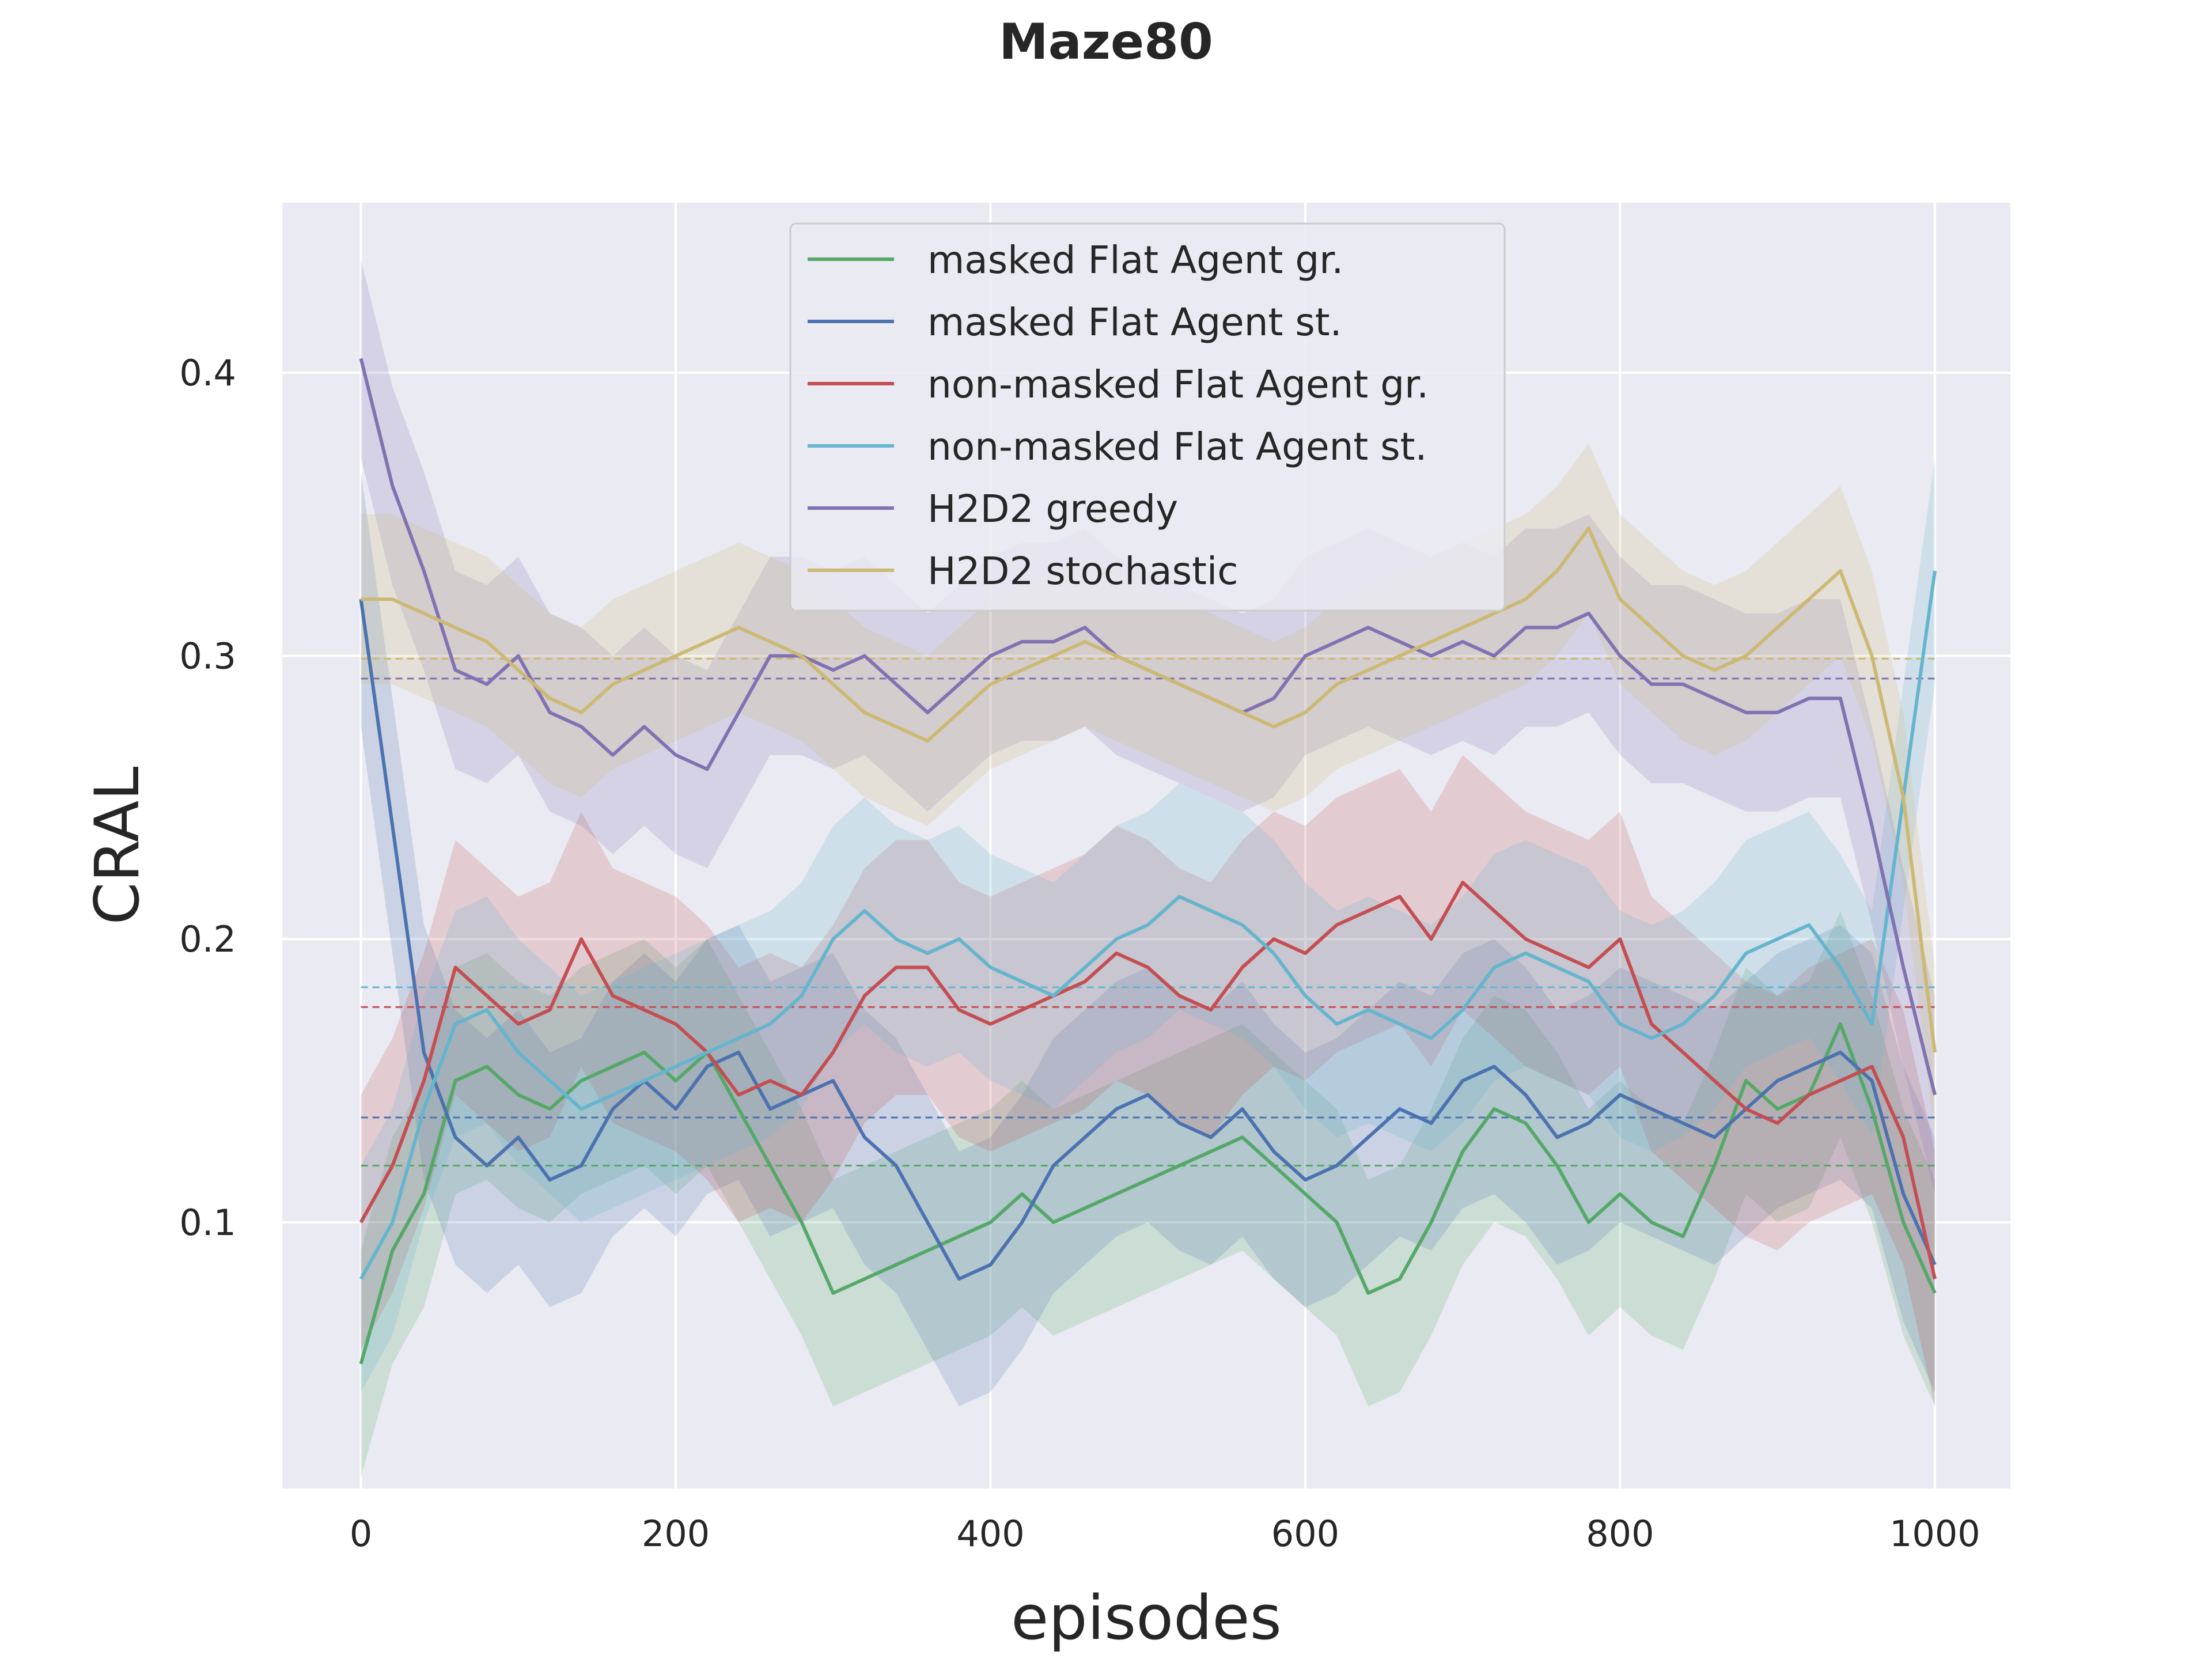  Describe the element at coordinates (676, 1534) in the screenshot. I see `x-tick-label: 200` at that location.